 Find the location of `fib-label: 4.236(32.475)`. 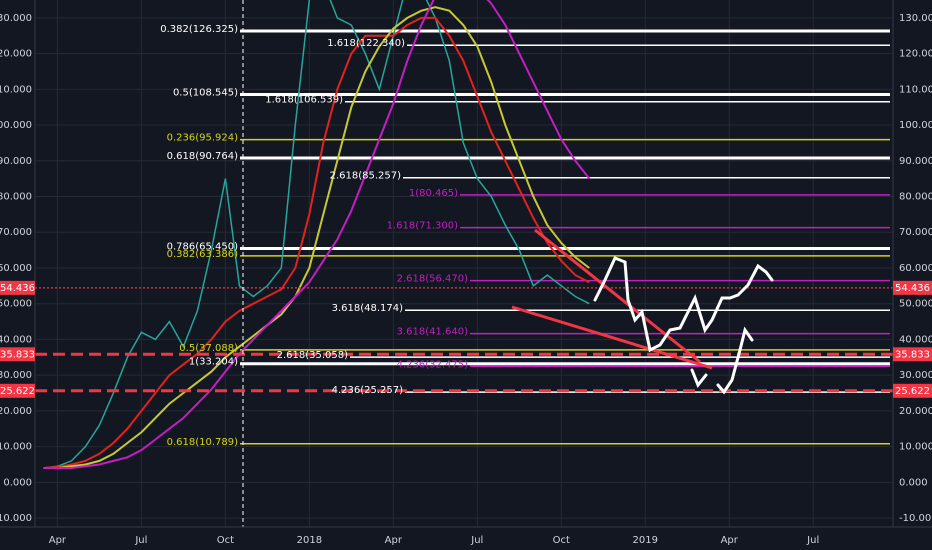

fib-label: 4.236(32.475) is located at coordinates (433, 364).